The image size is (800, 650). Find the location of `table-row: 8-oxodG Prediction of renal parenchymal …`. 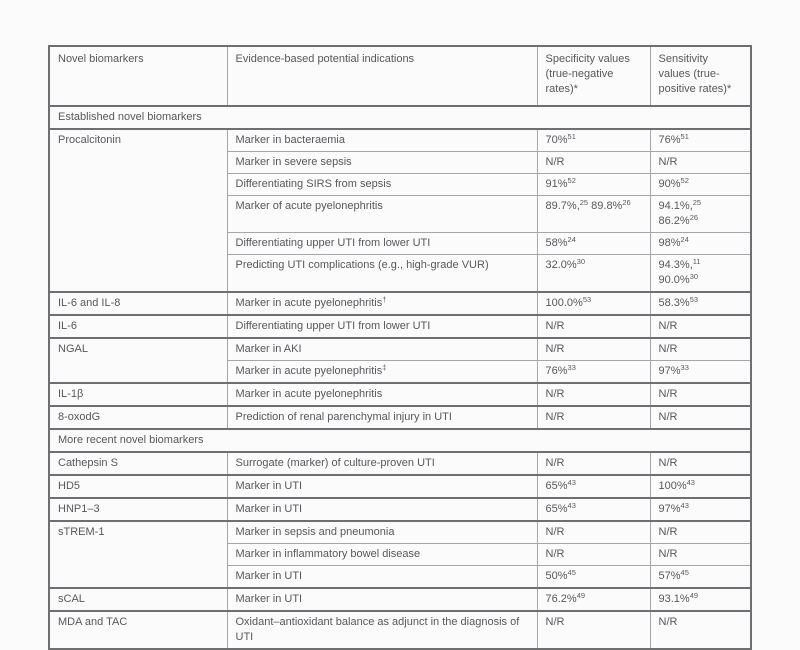

table-row: 8-oxodG Prediction of renal parenchymal … is located at coordinates (400, 417).